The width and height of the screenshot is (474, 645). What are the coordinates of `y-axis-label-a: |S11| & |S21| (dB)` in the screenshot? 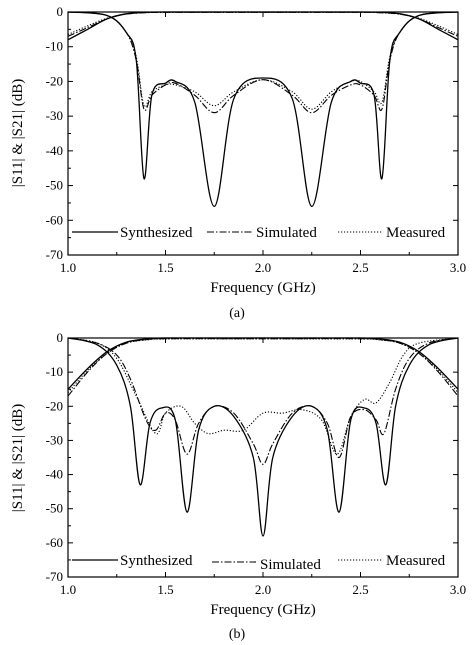 It's located at (18, 133).